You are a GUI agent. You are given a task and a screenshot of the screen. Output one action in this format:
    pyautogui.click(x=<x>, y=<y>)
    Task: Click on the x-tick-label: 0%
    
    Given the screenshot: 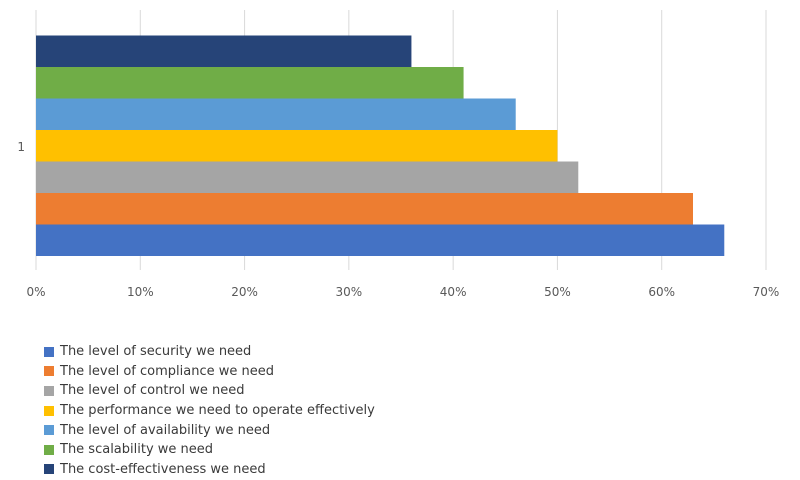 What is the action you would take?
    pyautogui.click(x=35, y=292)
    